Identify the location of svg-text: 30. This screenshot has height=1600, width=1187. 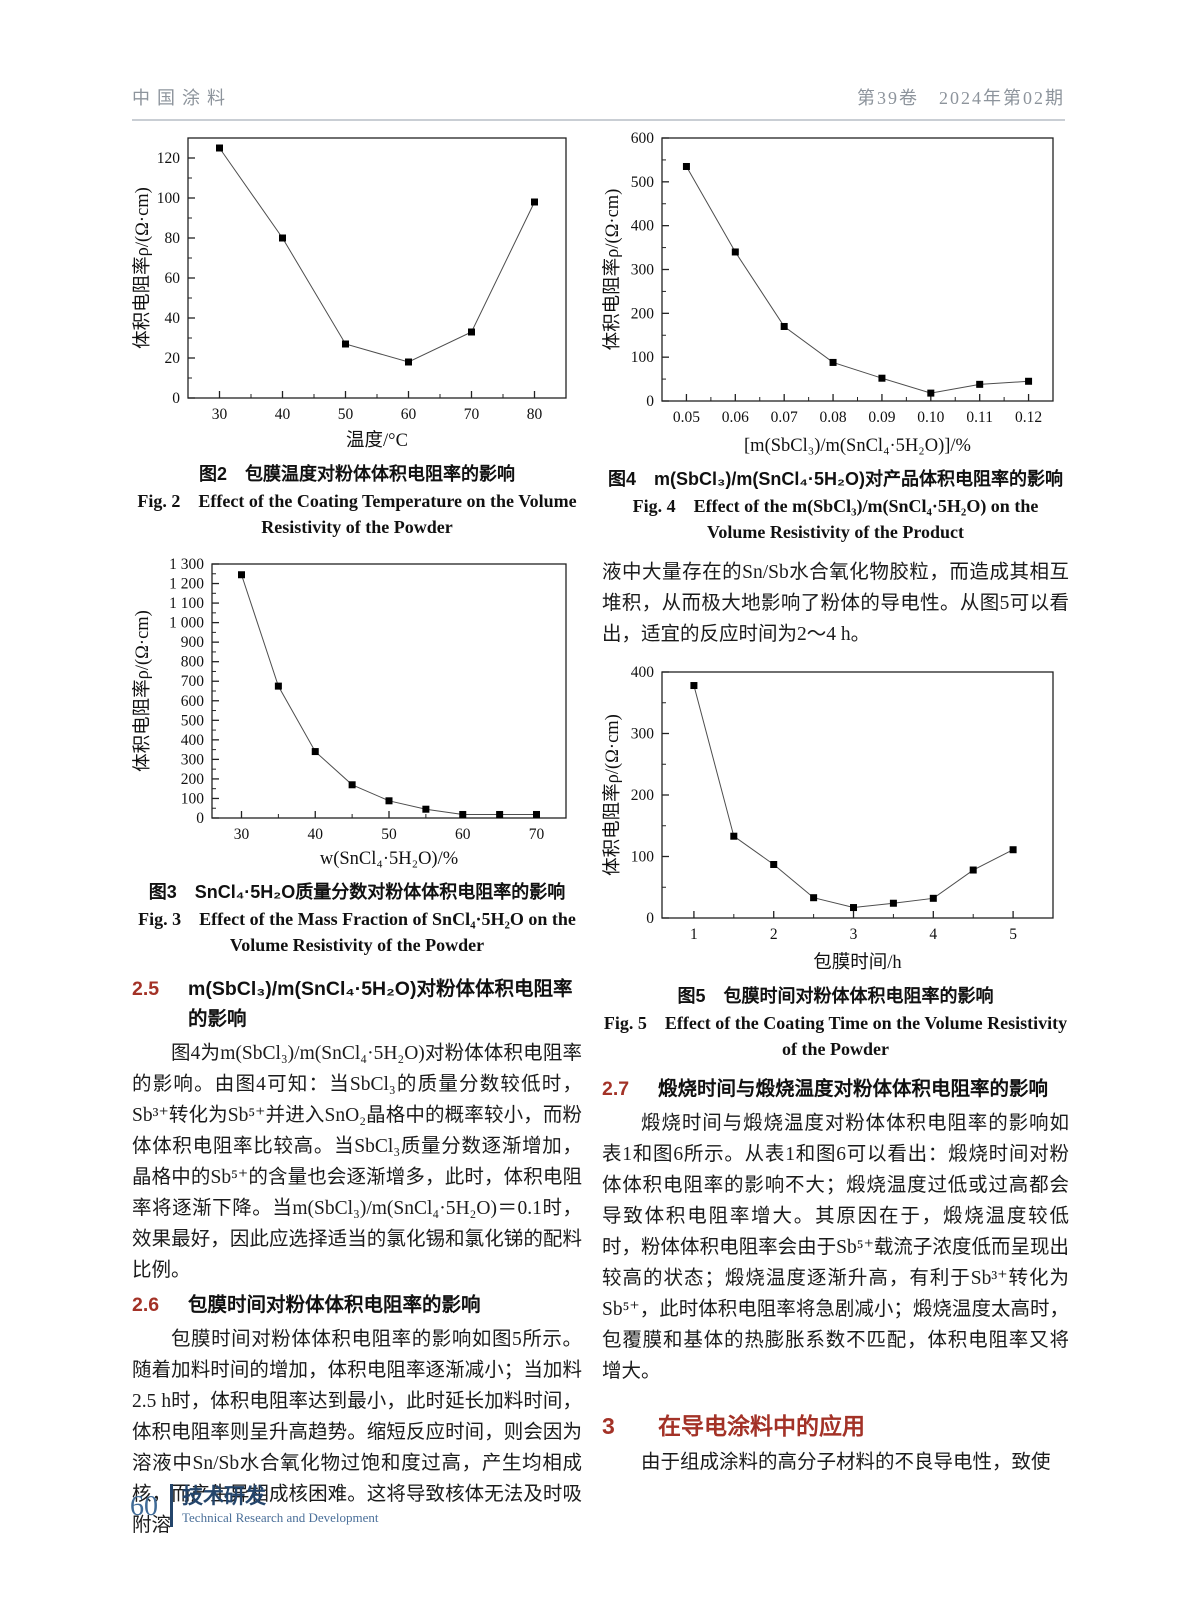
(242, 834).